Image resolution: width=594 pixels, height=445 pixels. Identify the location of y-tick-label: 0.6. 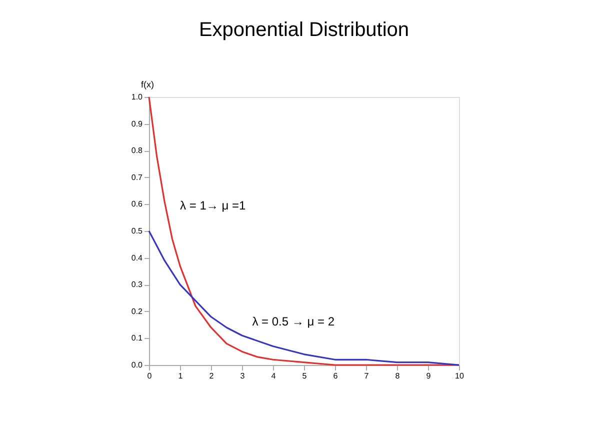
(137, 204).